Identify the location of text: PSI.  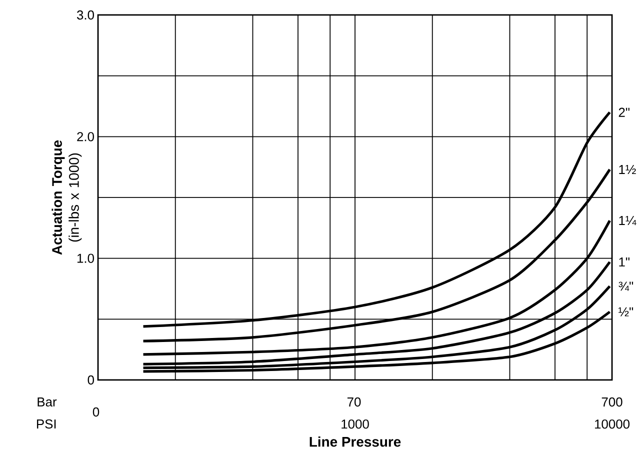
(46, 424).